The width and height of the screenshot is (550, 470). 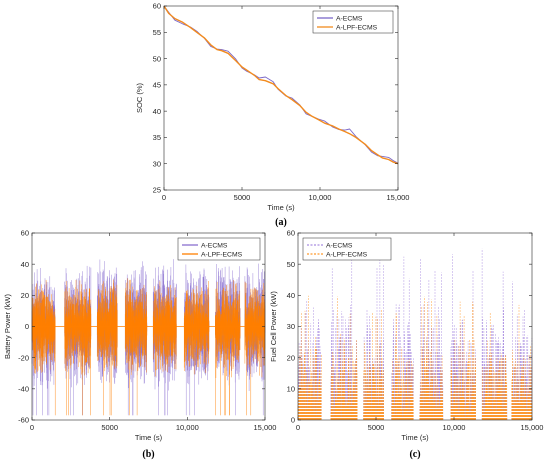 What do you see at coordinates (23, 357) in the screenshot?
I see `y-tick-label: -20` at bounding box center [23, 357].